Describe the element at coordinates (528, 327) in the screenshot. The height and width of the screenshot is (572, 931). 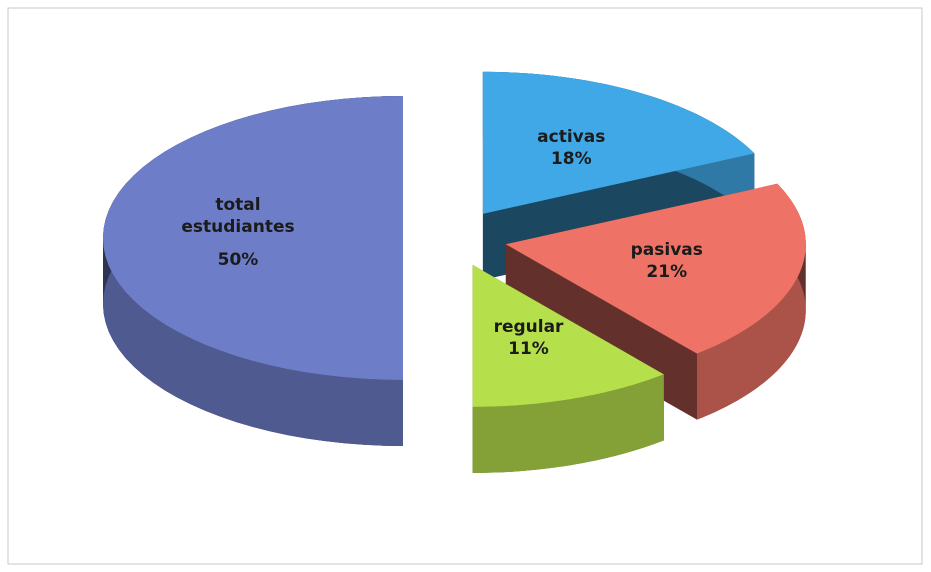
I see `category-label: regular` at that location.